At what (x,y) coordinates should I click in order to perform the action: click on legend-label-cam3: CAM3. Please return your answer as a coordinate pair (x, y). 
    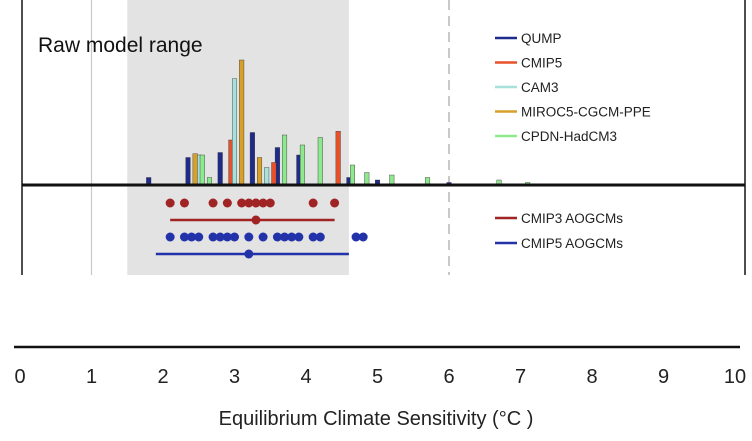
    Looking at the image, I should click on (540, 87).